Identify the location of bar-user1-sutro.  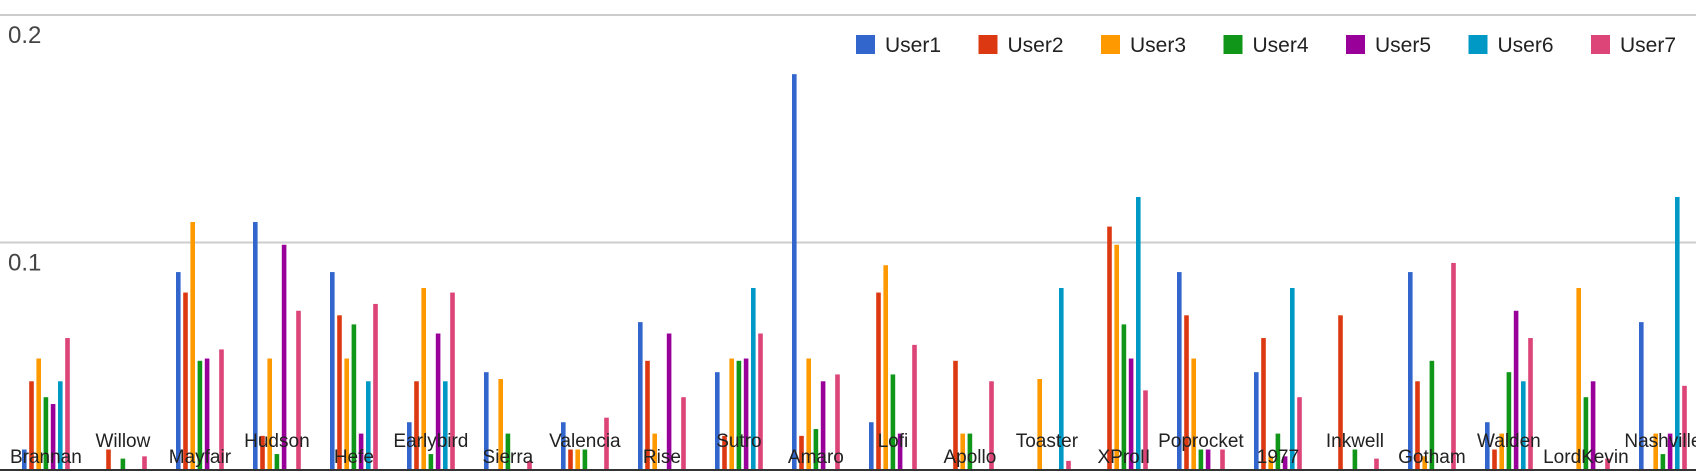
(717, 421).